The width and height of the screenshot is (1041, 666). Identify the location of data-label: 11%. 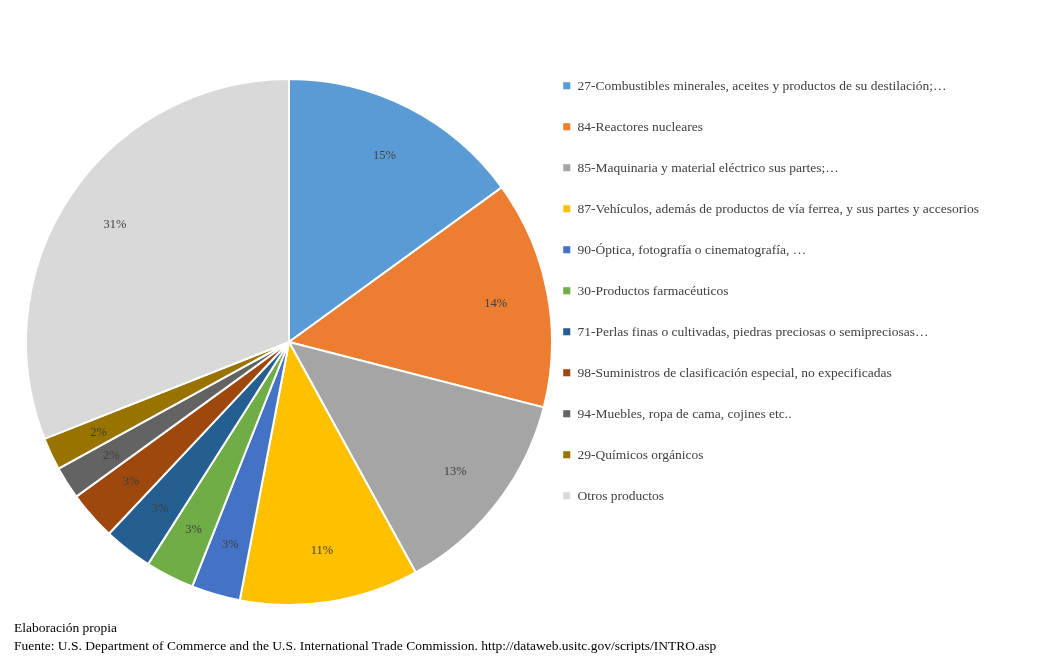
(322, 549).